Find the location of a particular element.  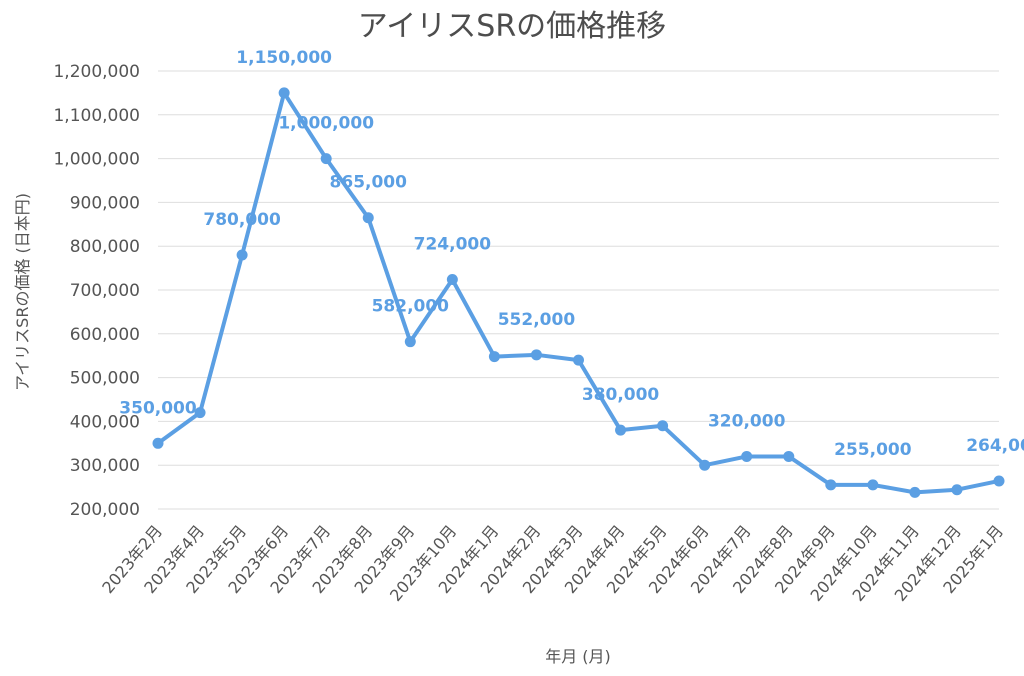

y-tick-label: 1,200,000 is located at coordinates (96, 72).